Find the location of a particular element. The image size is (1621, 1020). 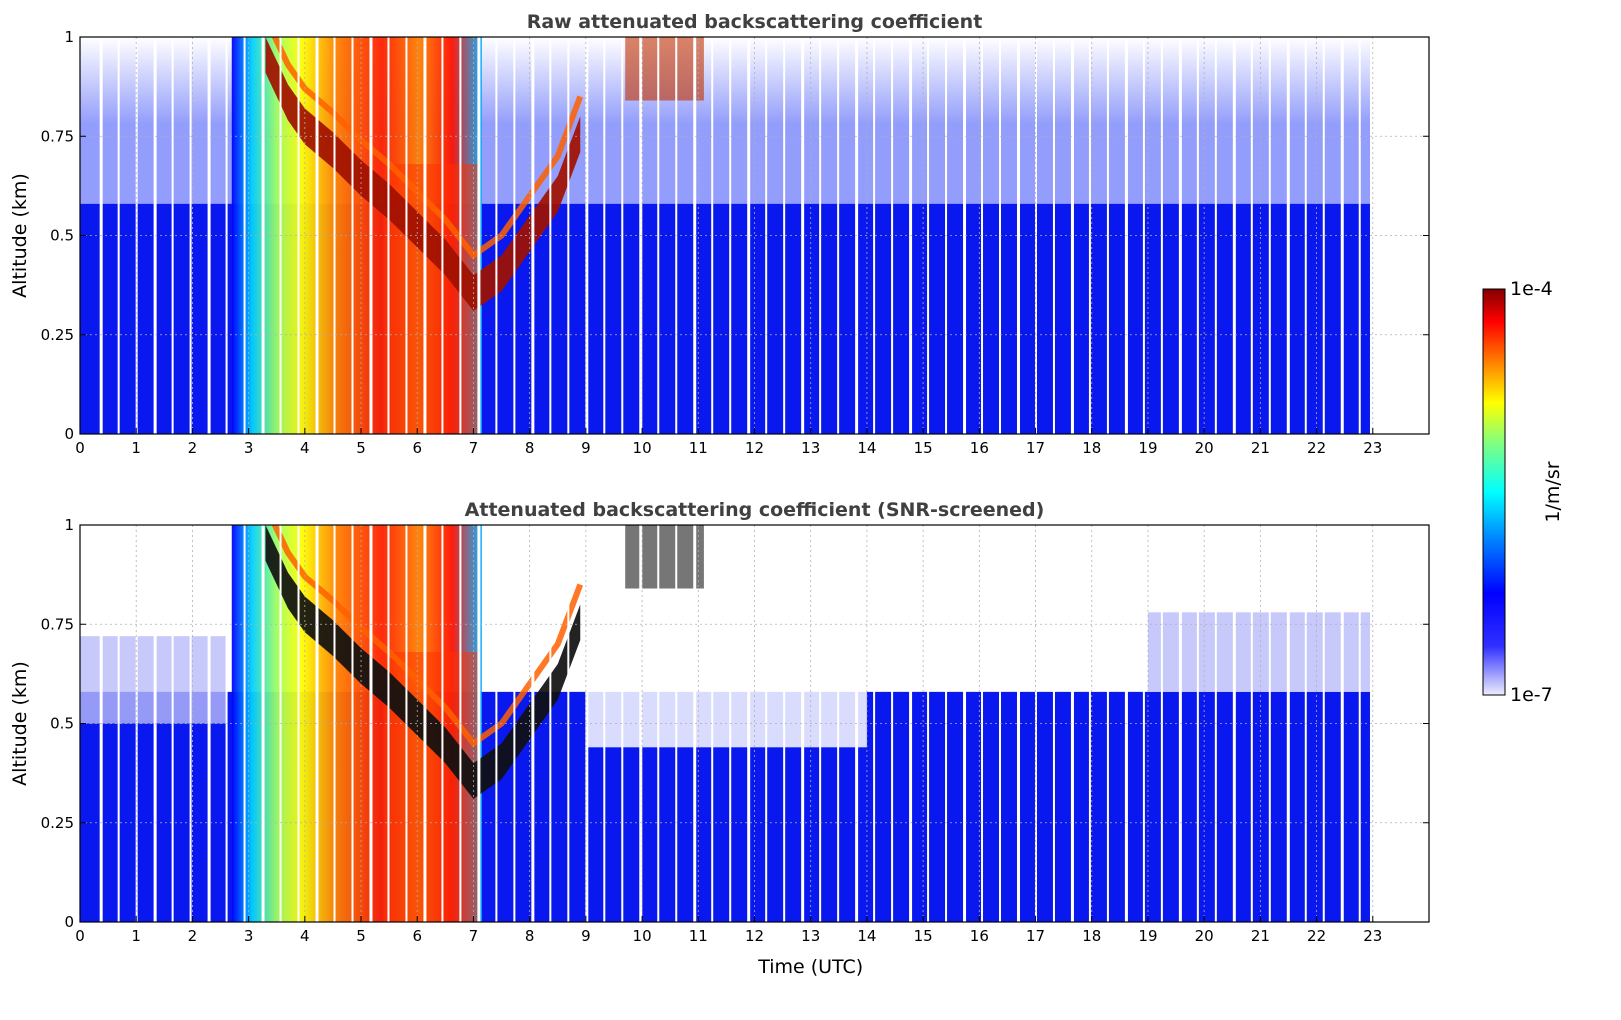

x-tick-label: 8 is located at coordinates (530, 448).